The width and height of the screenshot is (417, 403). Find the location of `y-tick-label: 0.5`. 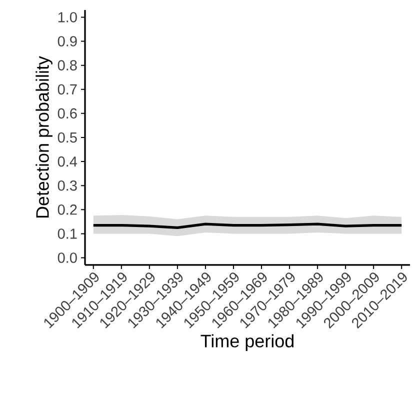

y-tick-label: 0.5 is located at coordinates (67, 137).